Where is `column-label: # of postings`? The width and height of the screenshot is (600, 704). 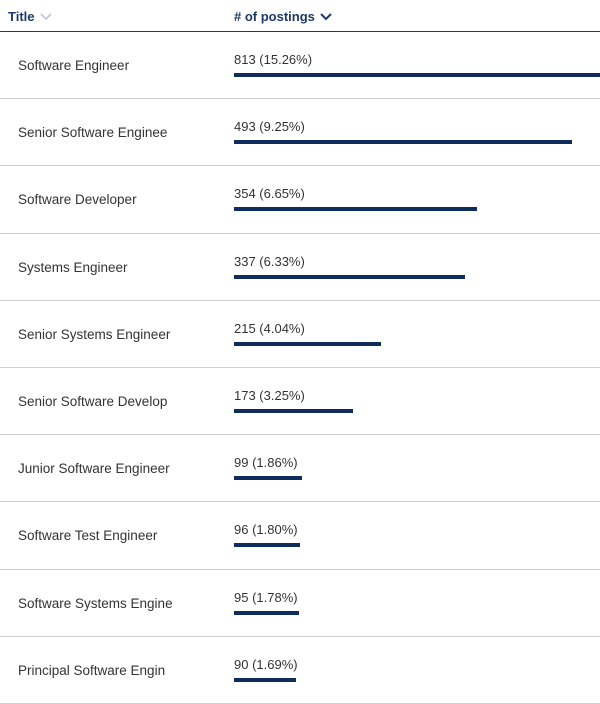 column-label: # of postings is located at coordinates (274, 16).